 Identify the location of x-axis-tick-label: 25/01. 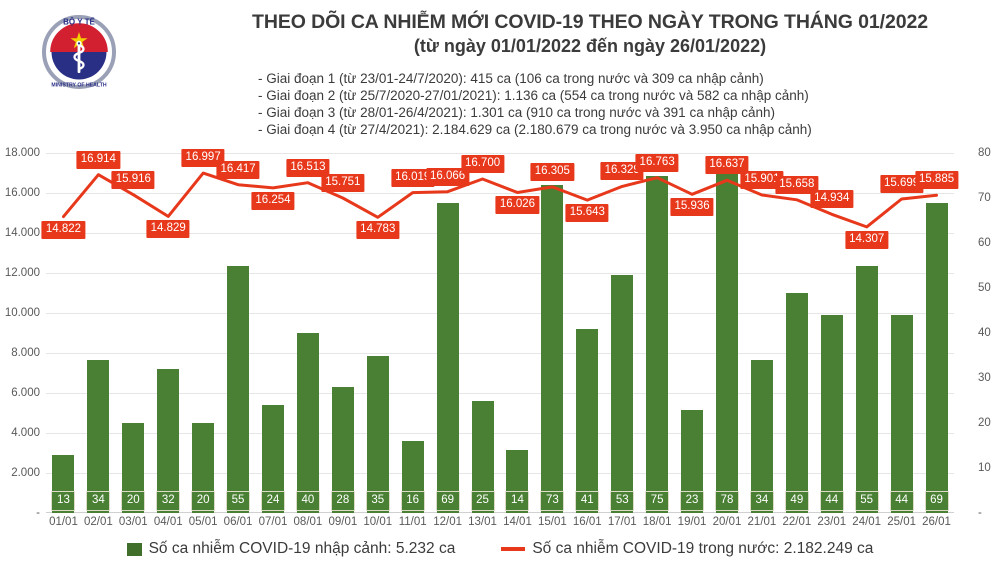
(901, 522).